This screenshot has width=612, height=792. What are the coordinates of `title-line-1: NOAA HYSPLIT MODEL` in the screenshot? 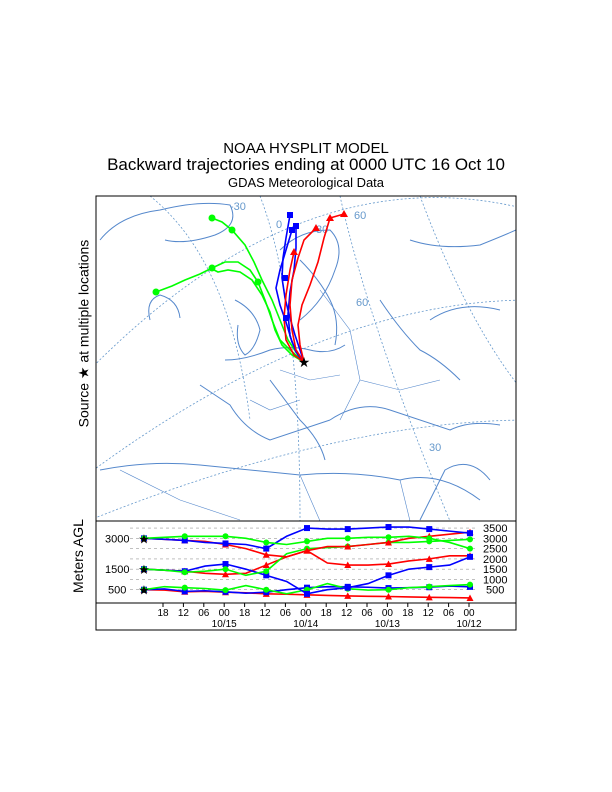 It's located at (306, 148).